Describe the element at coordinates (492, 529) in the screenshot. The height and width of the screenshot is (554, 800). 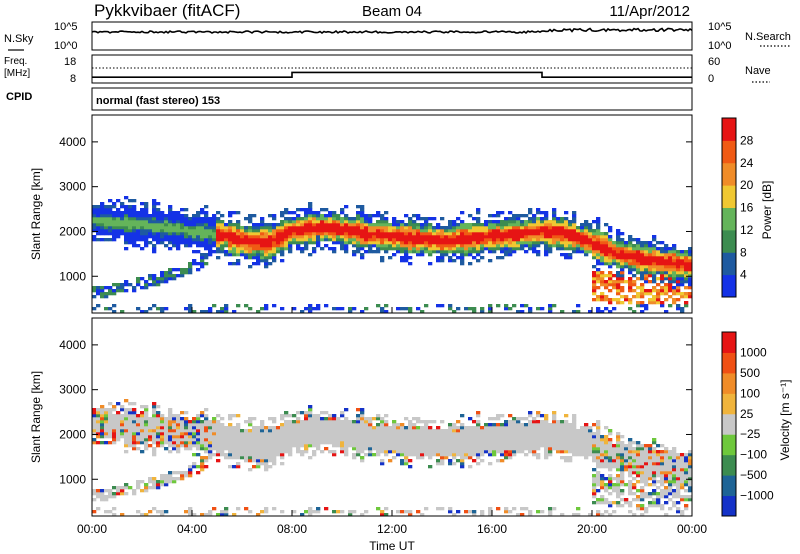
I see `time-tick-label: 16:00` at that location.